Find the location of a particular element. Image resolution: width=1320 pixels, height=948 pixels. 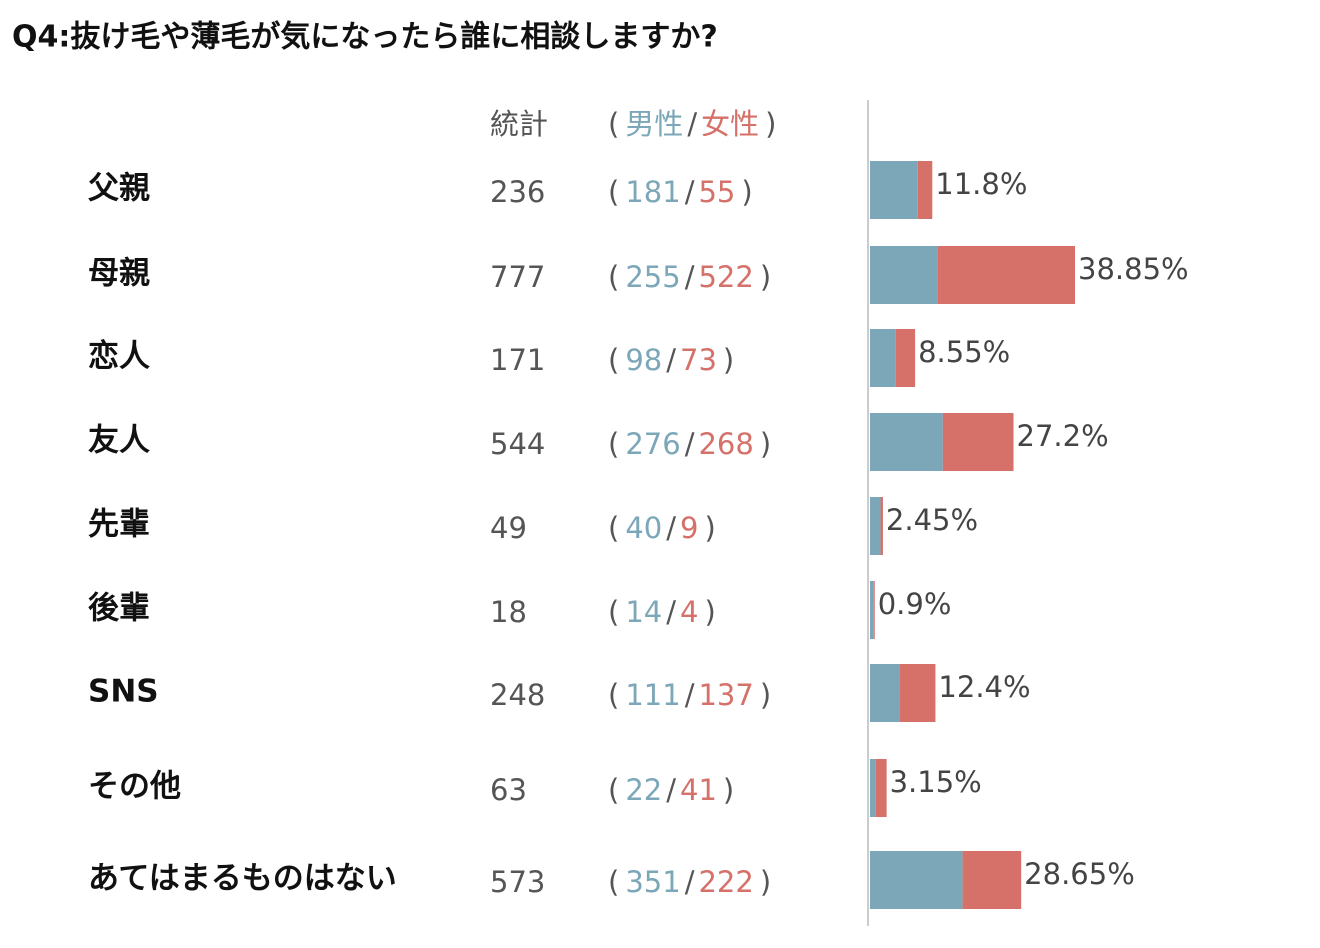

total-count: 236 is located at coordinates (517, 192).